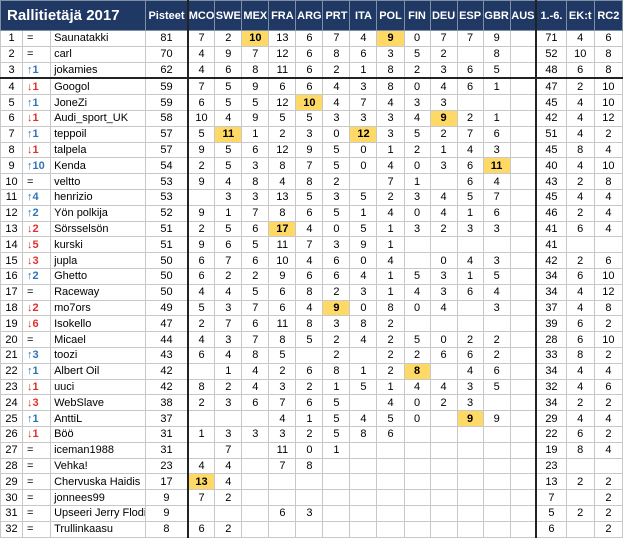 This screenshot has width=623, height=538. What do you see at coordinates (12, 403) in the screenshot?
I see `cell: 24` at bounding box center [12, 403].